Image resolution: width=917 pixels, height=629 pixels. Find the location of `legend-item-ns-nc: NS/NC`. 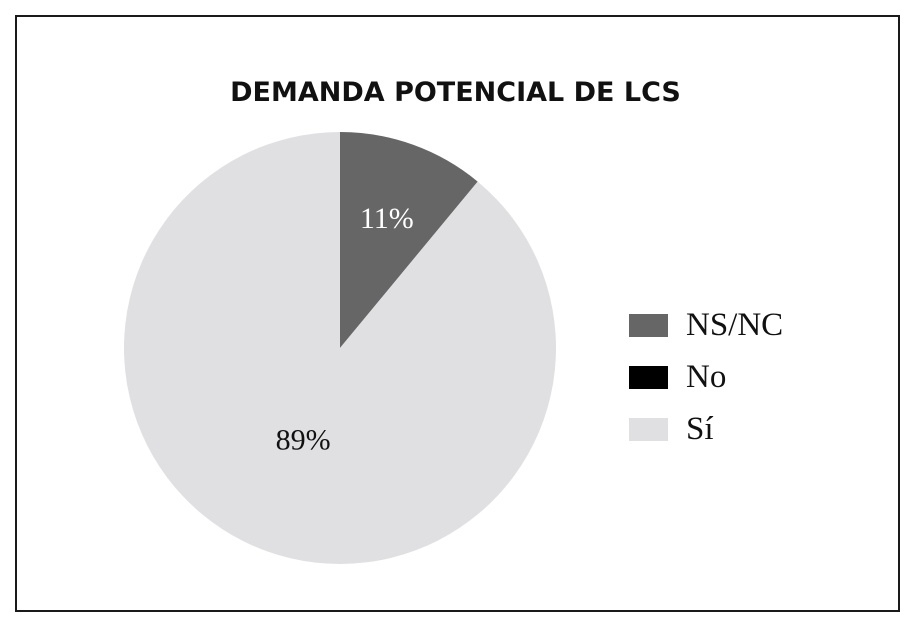

legend-item-ns-nc: NS/NC is located at coordinates (706, 325).